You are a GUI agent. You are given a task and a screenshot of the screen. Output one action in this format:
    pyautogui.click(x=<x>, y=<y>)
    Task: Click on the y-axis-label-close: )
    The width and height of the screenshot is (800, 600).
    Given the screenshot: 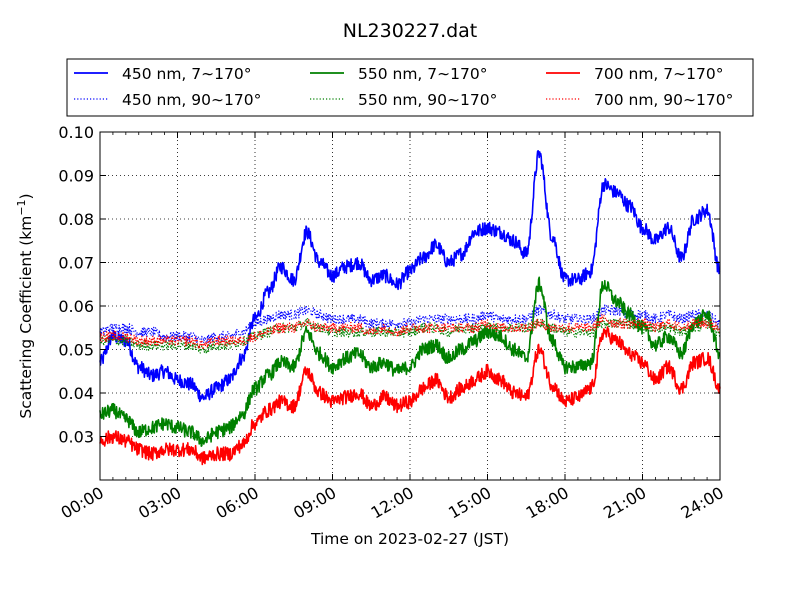 What is the action you would take?
    pyautogui.click(x=26, y=196)
    